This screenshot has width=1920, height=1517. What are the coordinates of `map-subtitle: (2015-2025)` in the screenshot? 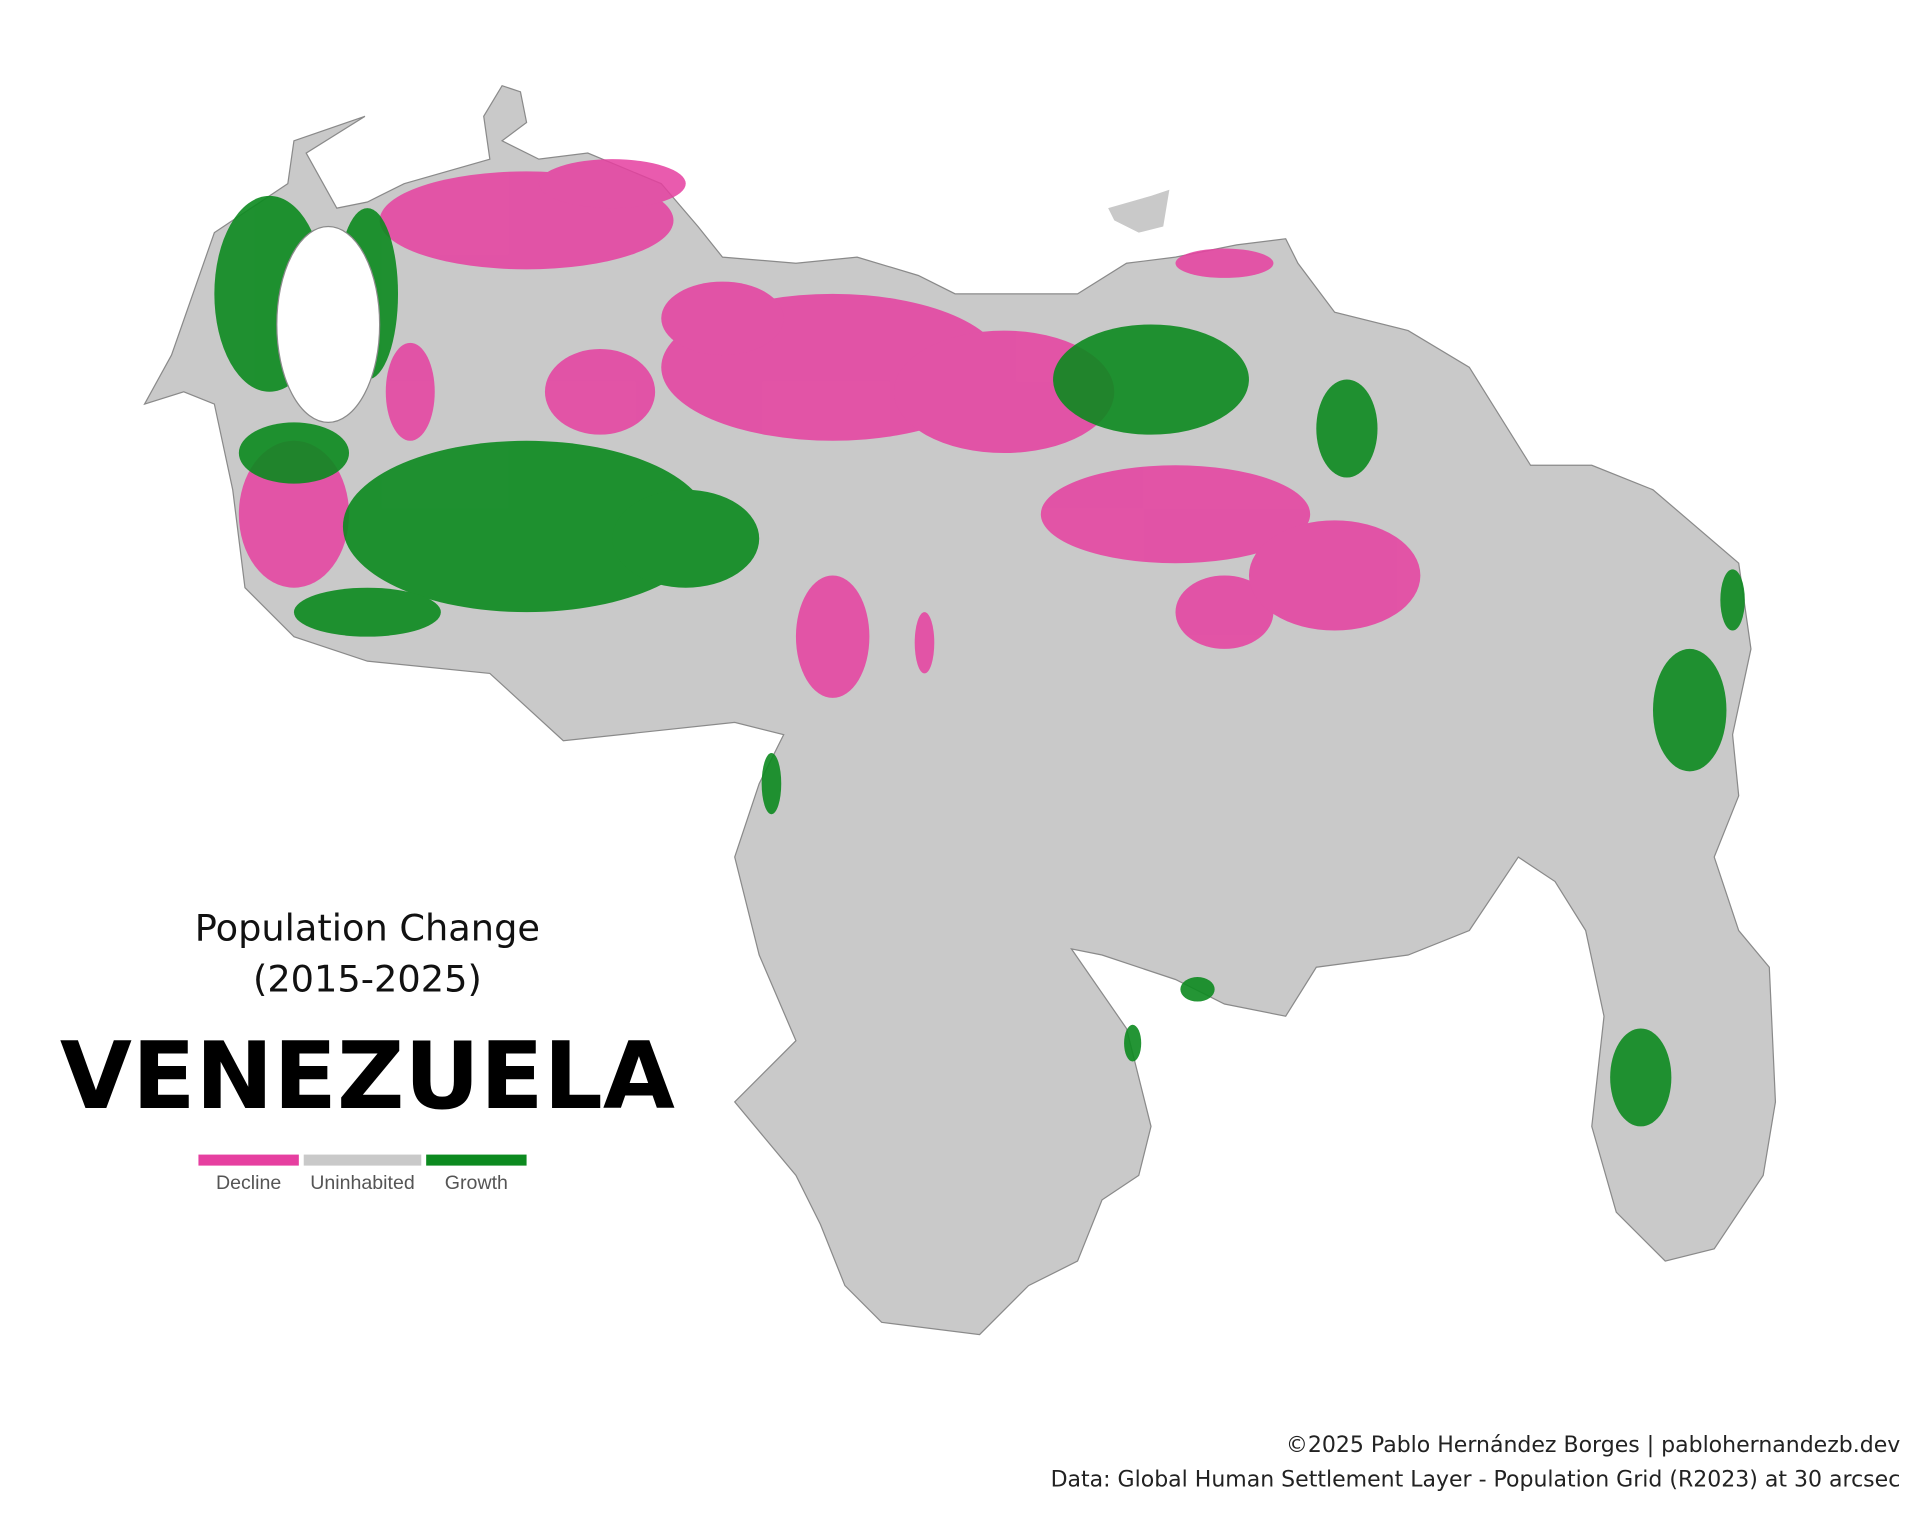 It's located at (367, 979).